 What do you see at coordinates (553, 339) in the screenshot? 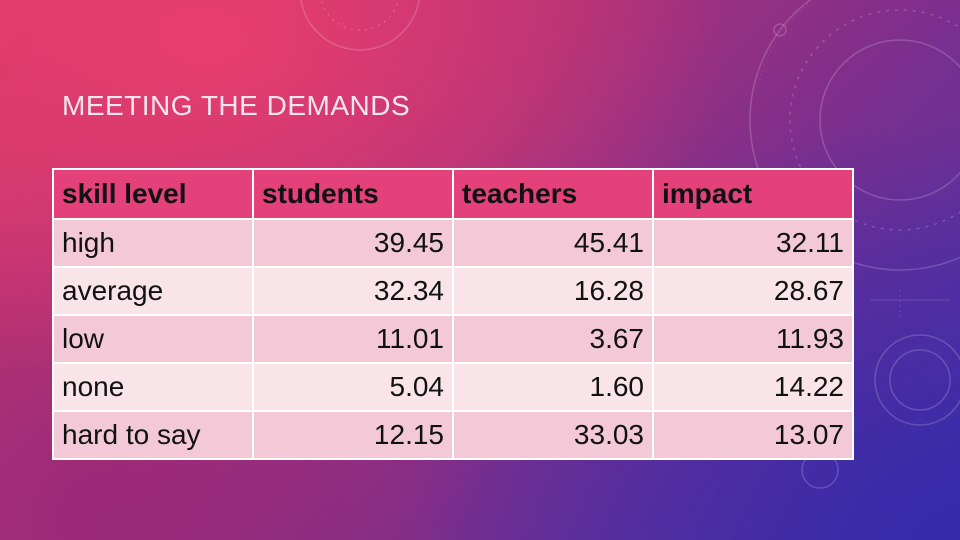
I see `teachers-value: 3.67` at bounding box center [553, 339].